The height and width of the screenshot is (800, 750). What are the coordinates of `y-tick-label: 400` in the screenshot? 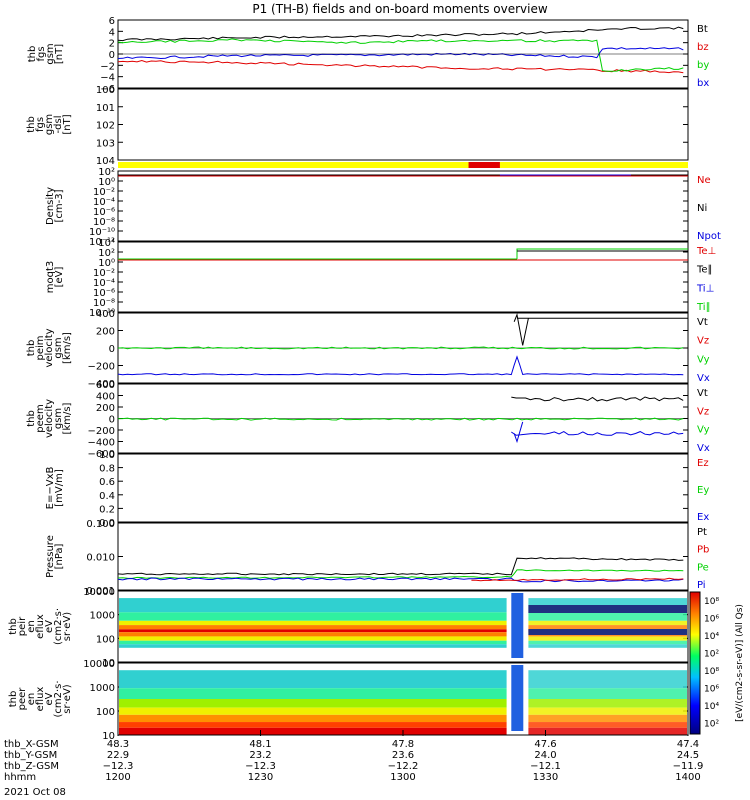 It's located at (105, 397).